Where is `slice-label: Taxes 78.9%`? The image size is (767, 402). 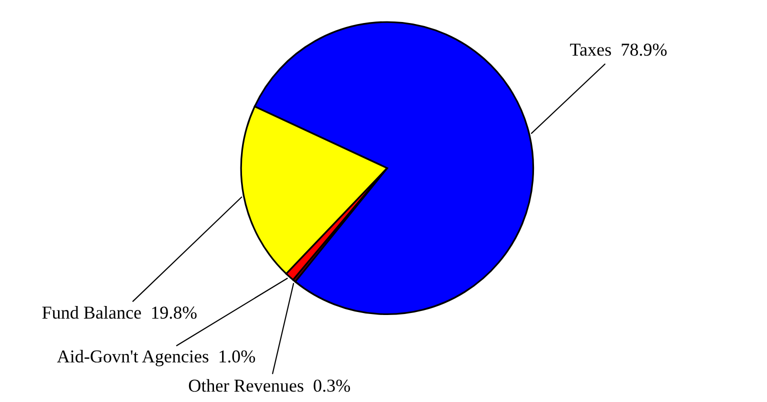
slice-label: Taxes 78.9% is located at coordinates (618, 50).